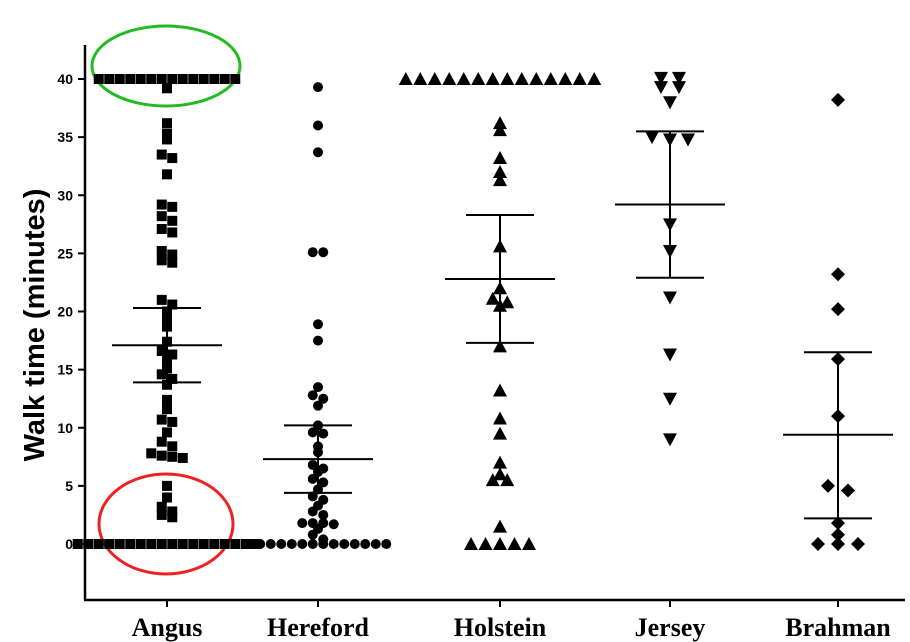  Describe the element at coordinates (65, 428) in the screenshot. I see `y-tick-label: 10` at that location.